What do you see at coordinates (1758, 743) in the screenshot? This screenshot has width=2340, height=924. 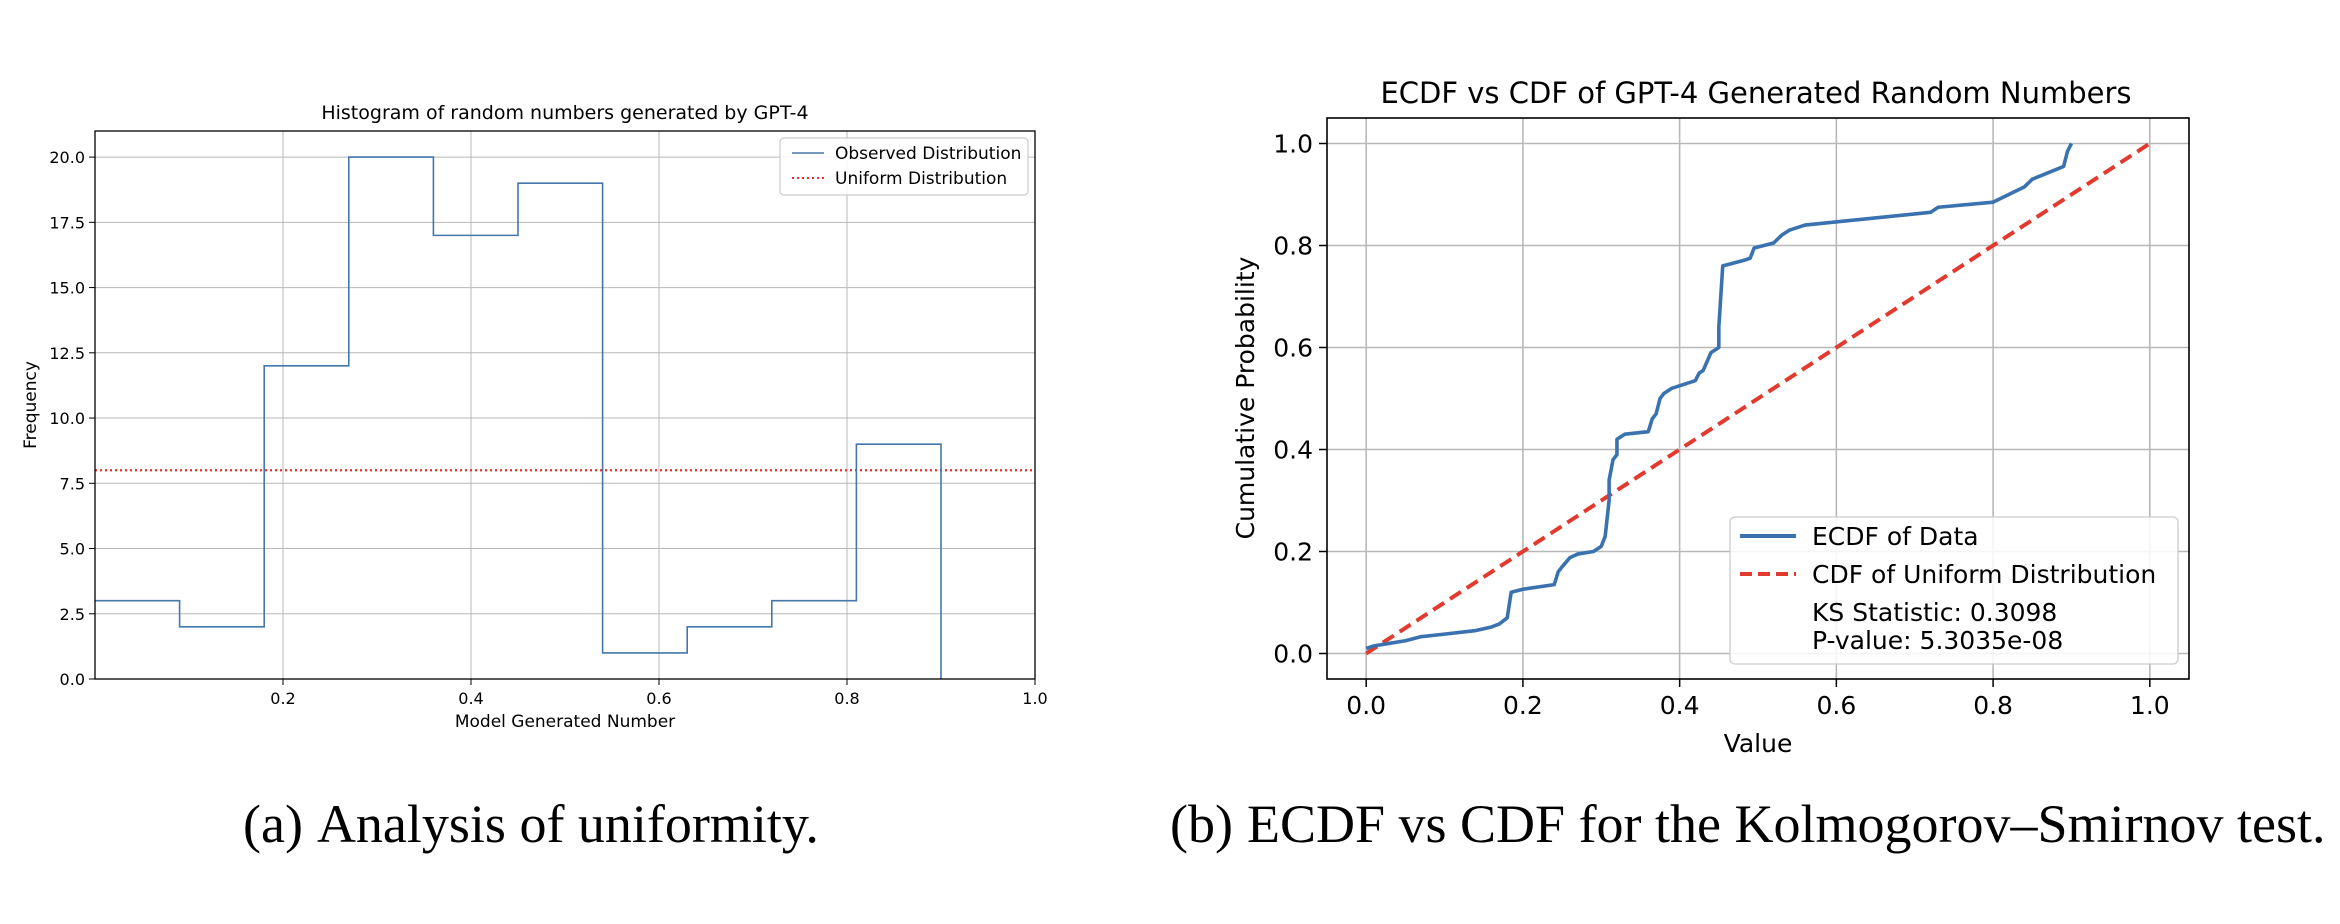 I see `ecdf-xlabel: Value` at bounding box center [1758, 743].